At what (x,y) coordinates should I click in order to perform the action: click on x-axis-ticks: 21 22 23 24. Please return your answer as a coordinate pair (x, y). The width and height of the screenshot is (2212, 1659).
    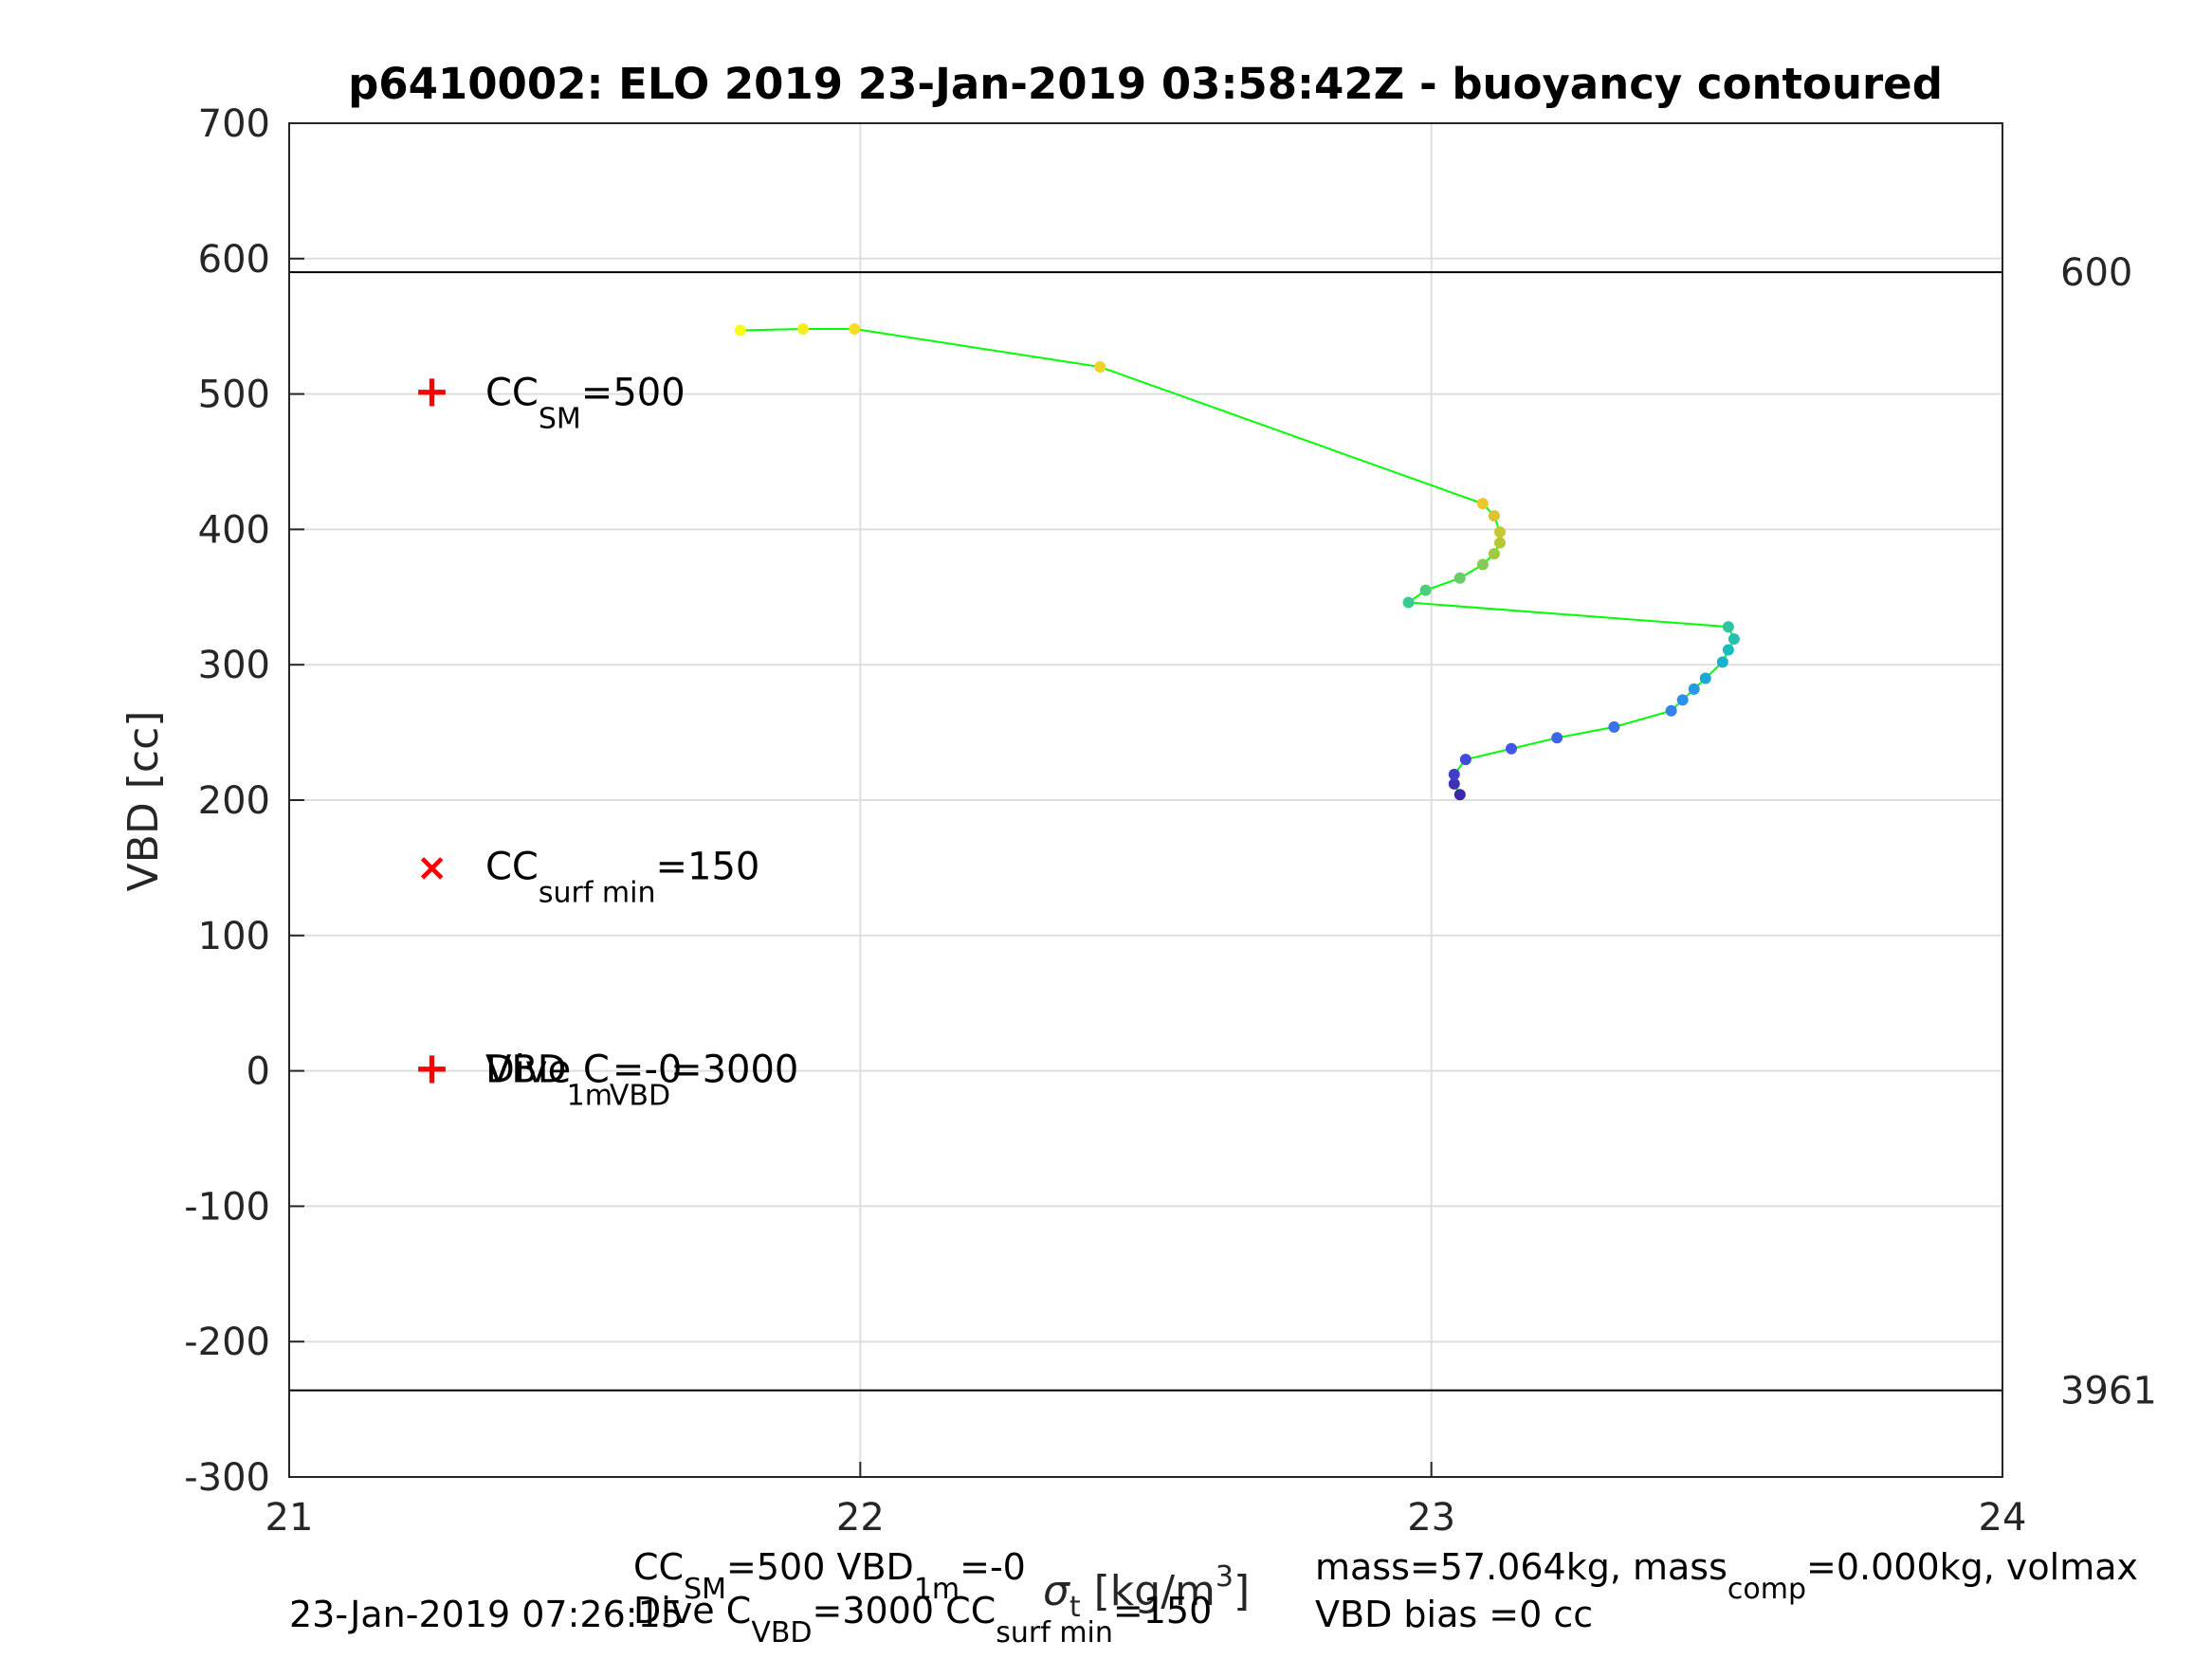
    Looking at the image, I should click on (1146, 1501).